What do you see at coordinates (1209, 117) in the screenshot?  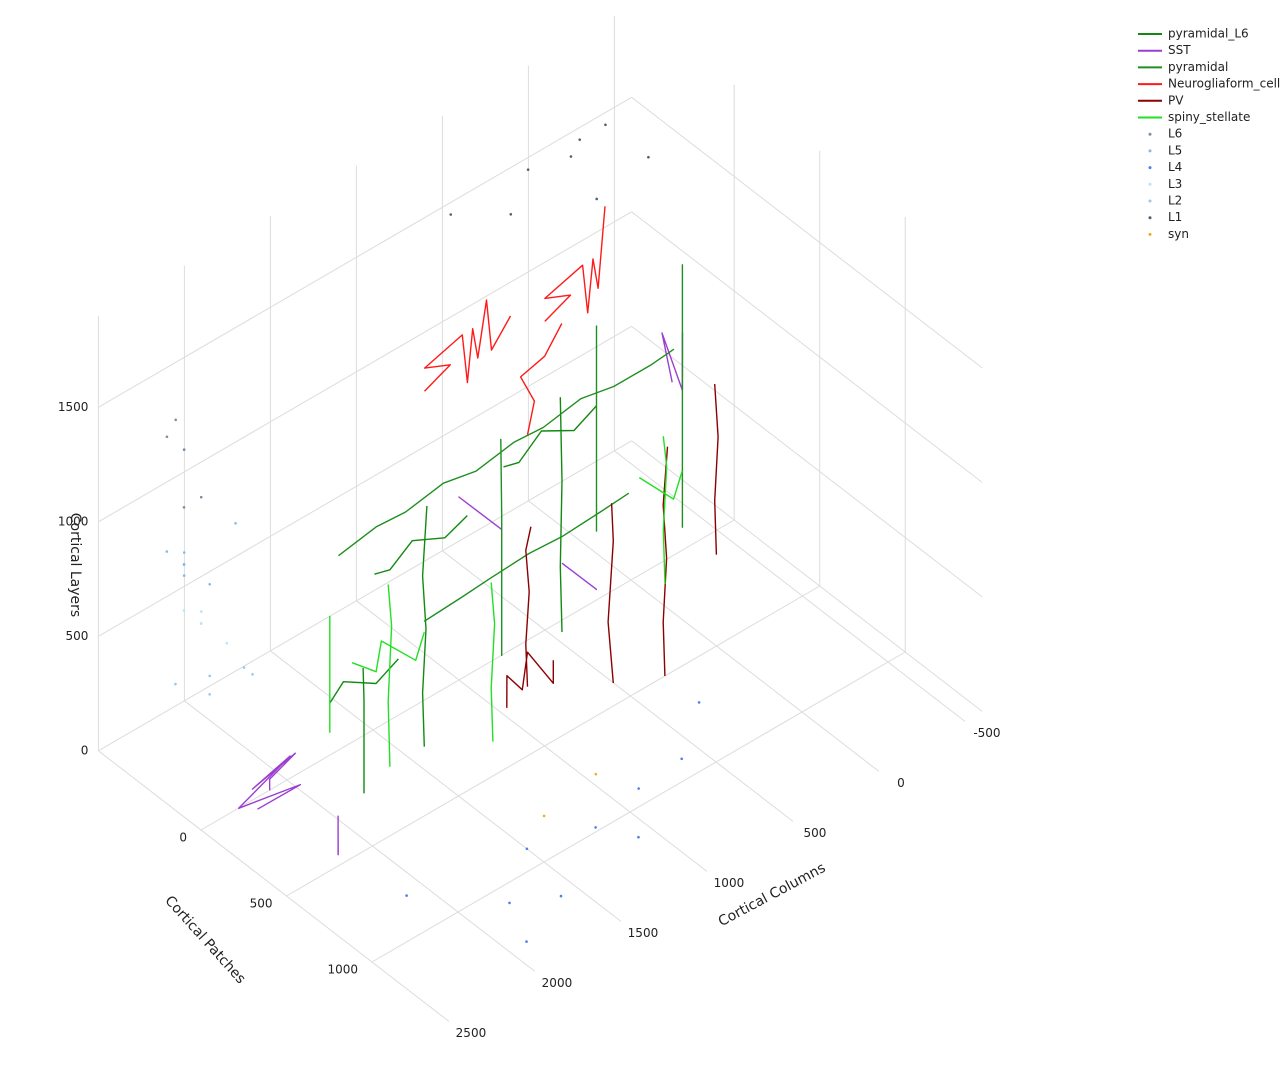 I see `legend-label: spiny_stellate` at bounding box center [1209, 117].